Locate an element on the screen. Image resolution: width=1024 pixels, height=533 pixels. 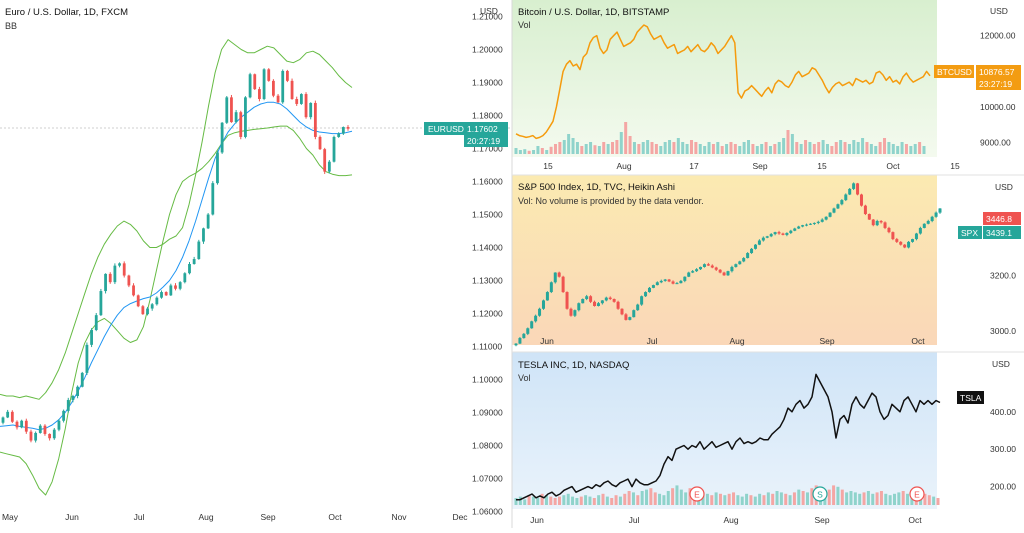
earnings-marker-2-label: E is located at coordinates (917, 495).